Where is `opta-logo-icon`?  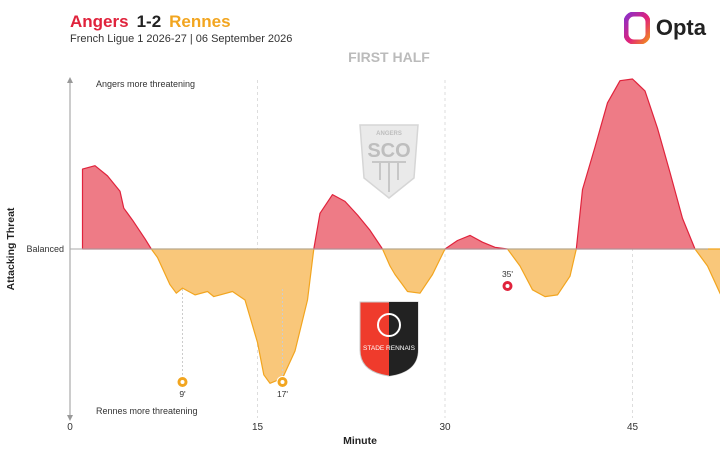 opta-logo-icon is located at coordinates (636, 28).